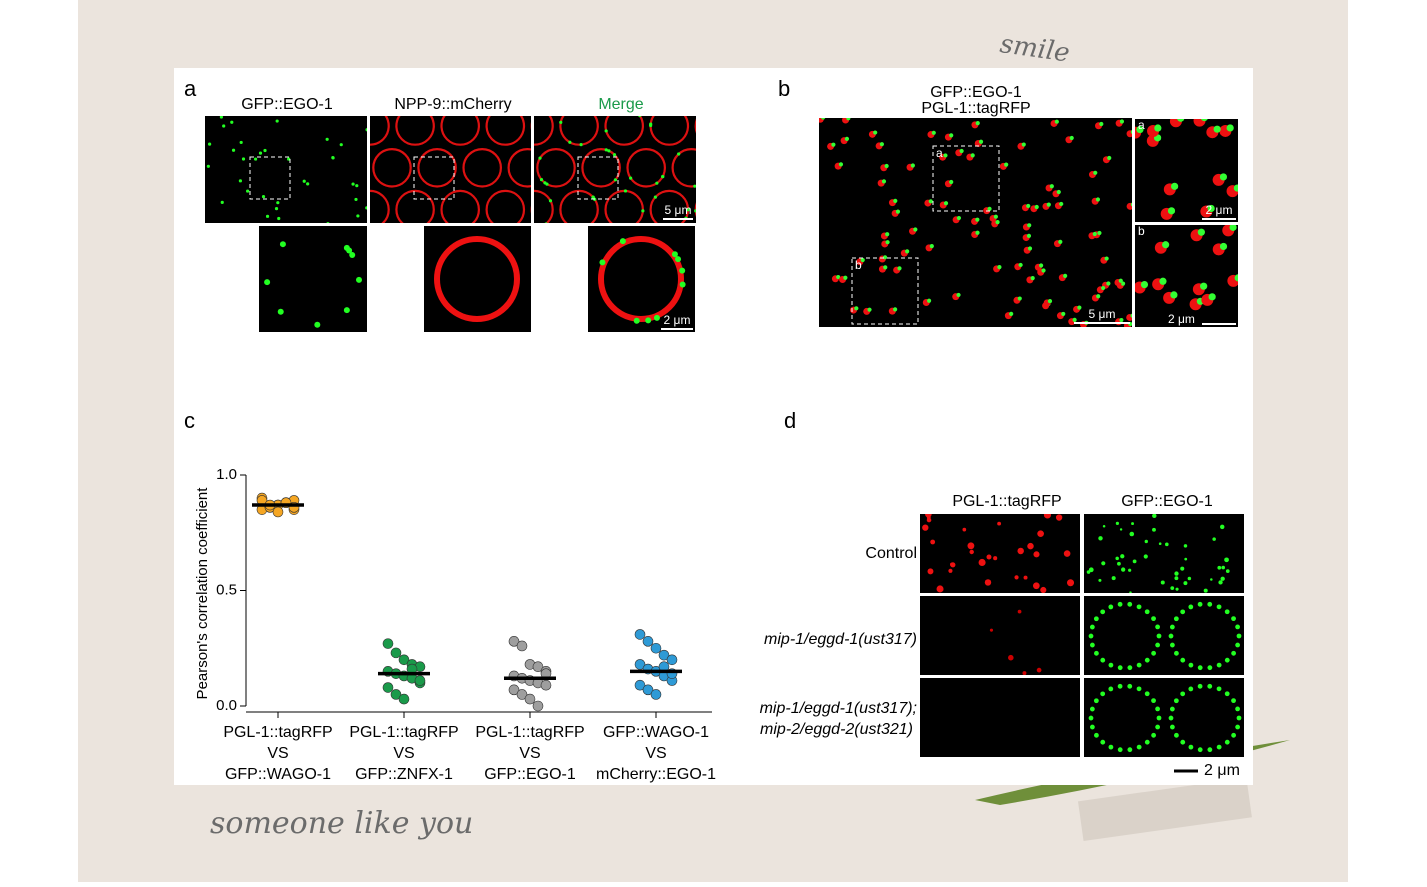  I want to click on row-label: mip-1/eggd-1(ust317);, so click(838, 708).